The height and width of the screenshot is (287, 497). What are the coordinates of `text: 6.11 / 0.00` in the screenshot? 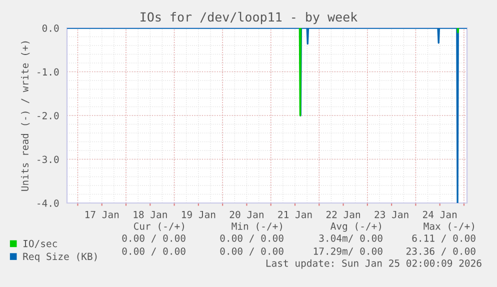 It's located at (444, 238).